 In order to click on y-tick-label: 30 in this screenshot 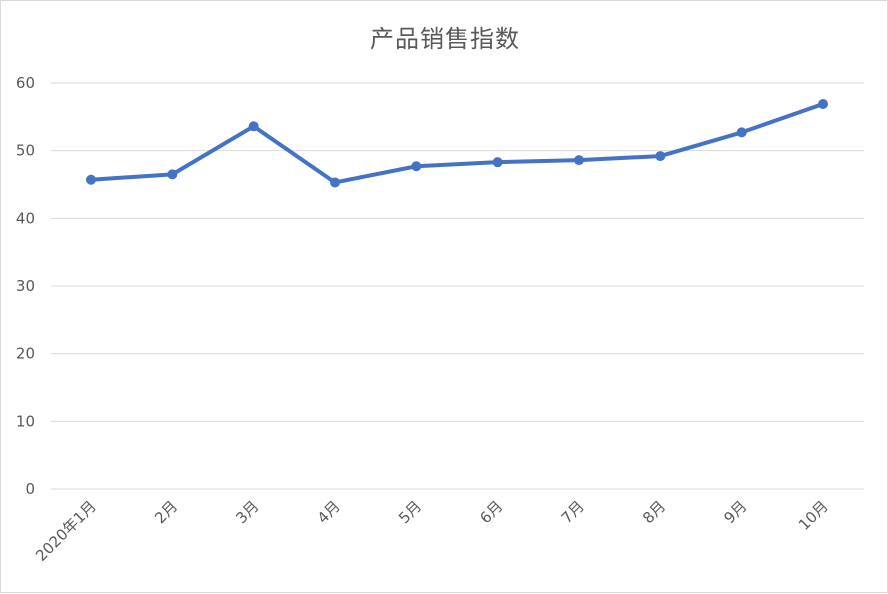, I will do `click(25, 286)`.